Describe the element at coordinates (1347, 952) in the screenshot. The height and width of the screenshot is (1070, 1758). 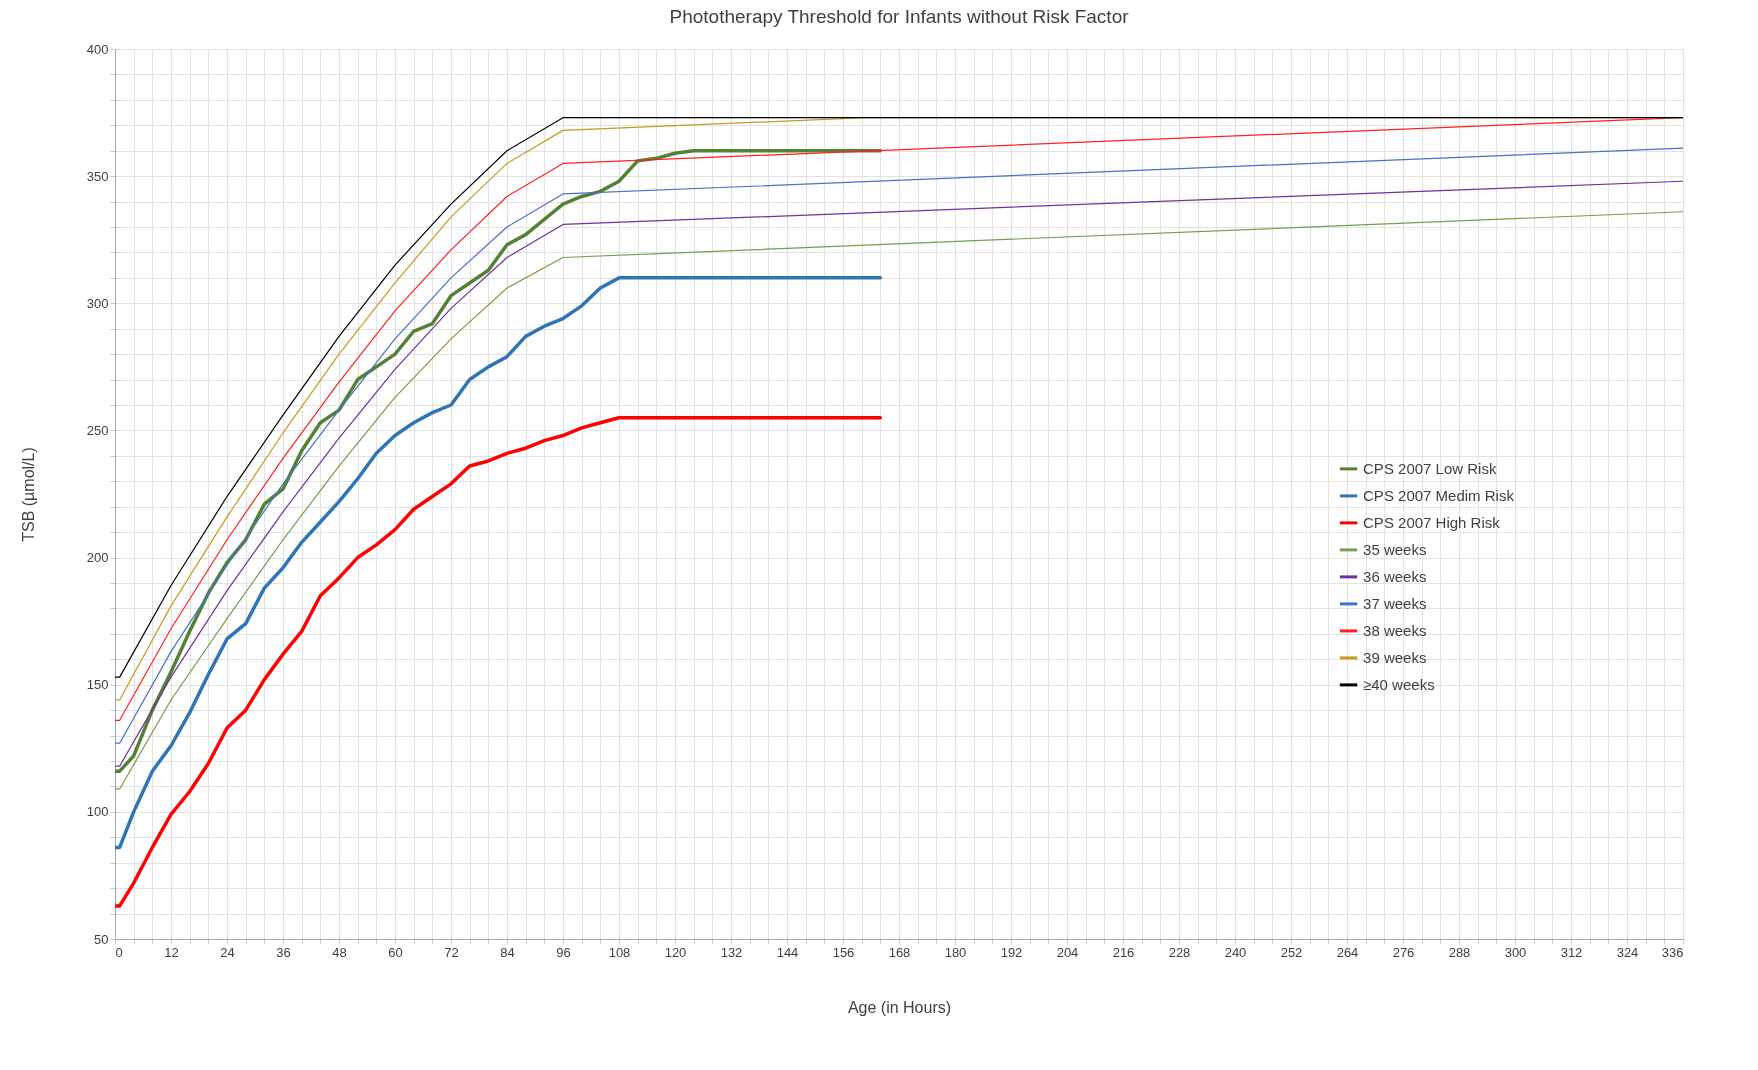
I see `x-tick-label: 264` at that location.